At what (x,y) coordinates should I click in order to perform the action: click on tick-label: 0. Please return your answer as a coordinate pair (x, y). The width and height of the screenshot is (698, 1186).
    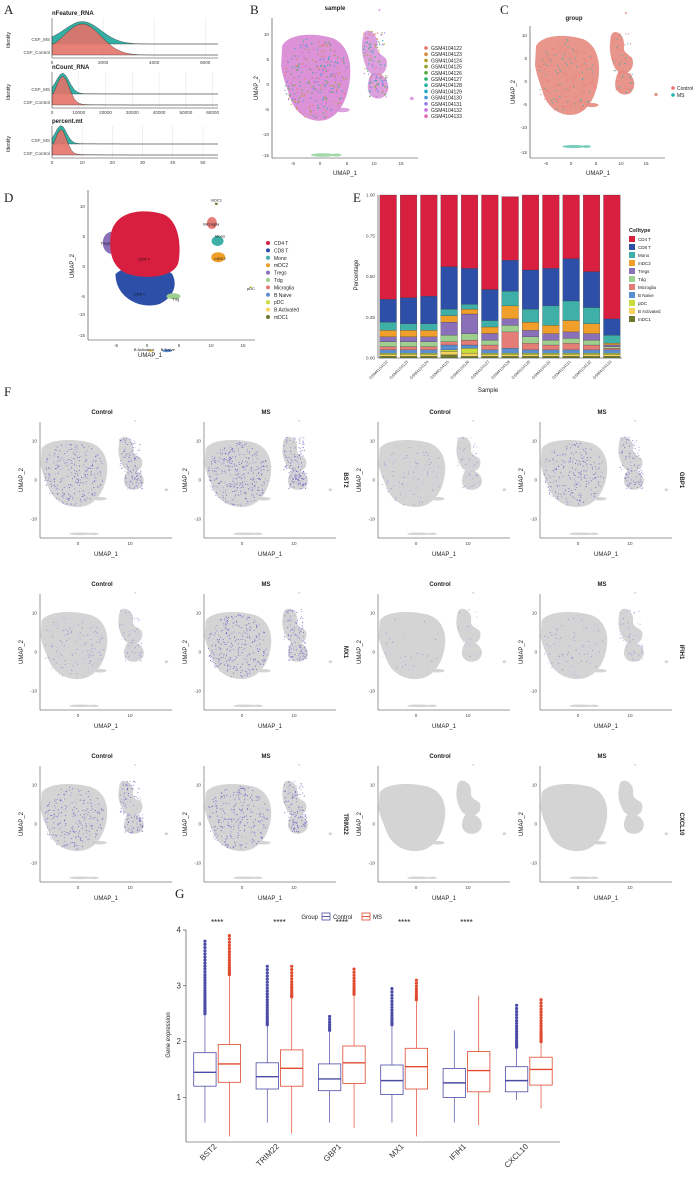
    Looking at the image, I should click on (320, 163).